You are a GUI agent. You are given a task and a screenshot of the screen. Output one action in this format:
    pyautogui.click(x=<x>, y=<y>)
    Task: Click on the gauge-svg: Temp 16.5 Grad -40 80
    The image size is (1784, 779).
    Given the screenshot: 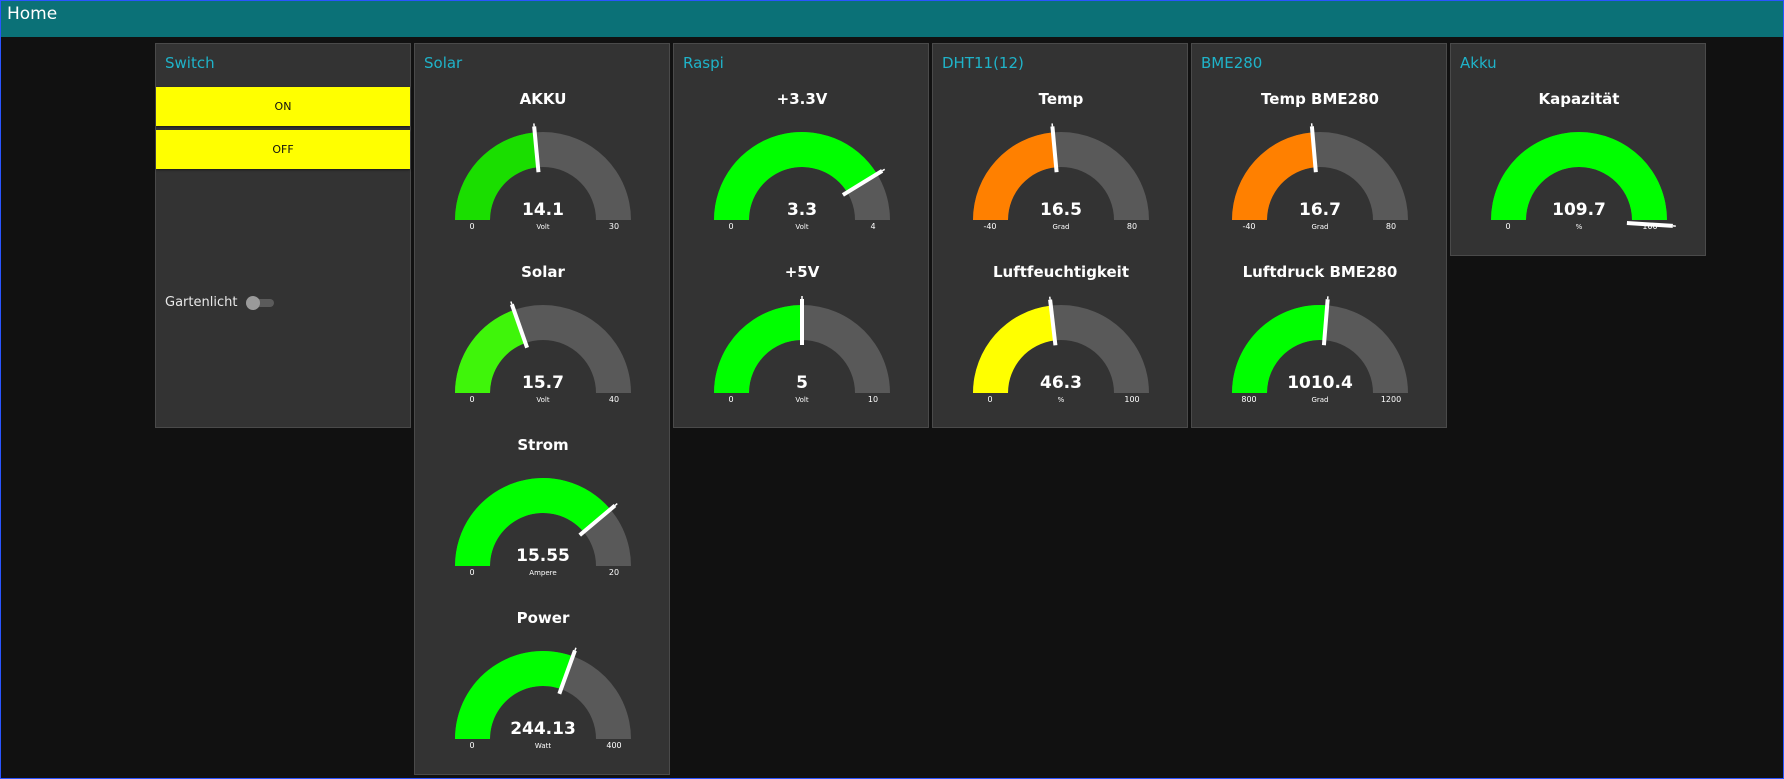 What is the action you would take?
    pyautogui.click(x=1061, y=160)
    